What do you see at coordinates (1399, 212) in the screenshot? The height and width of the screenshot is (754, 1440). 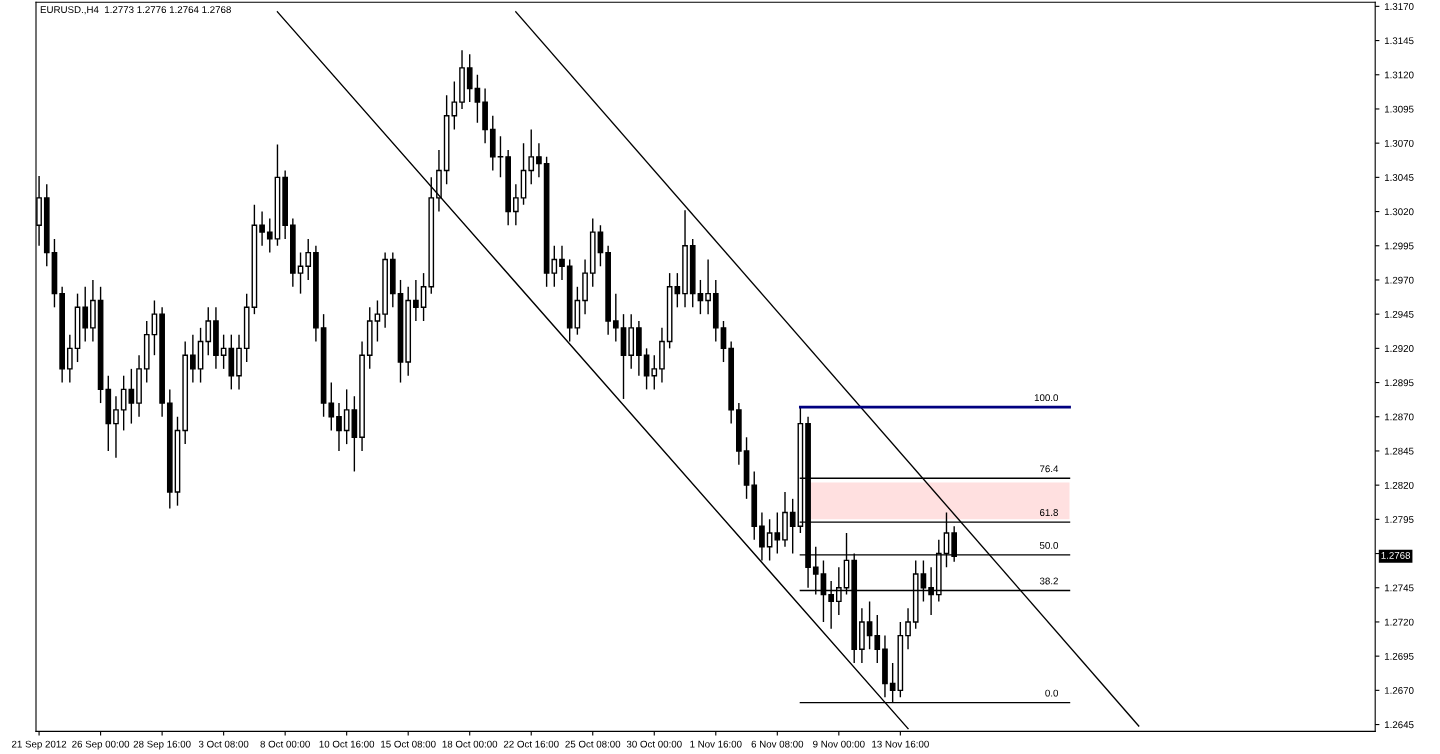 I see `y-tick-label: 1.3020` at bounding box center [1399, 212].